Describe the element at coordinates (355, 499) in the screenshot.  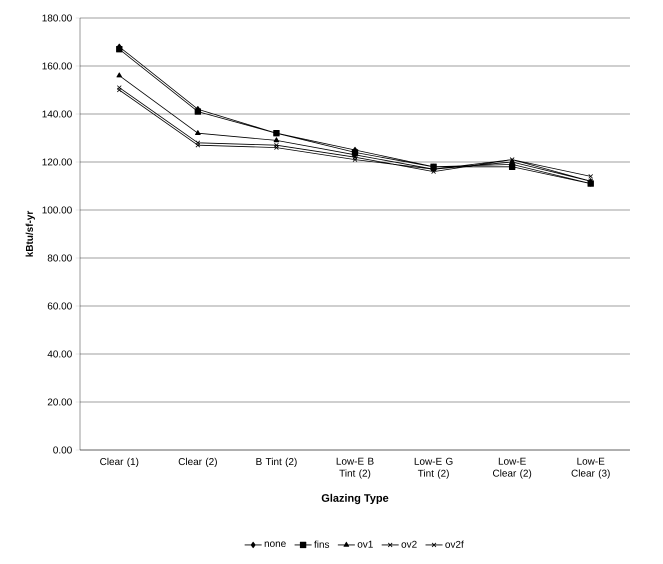
I see `x-axis-title: Glazing Type` at that location.